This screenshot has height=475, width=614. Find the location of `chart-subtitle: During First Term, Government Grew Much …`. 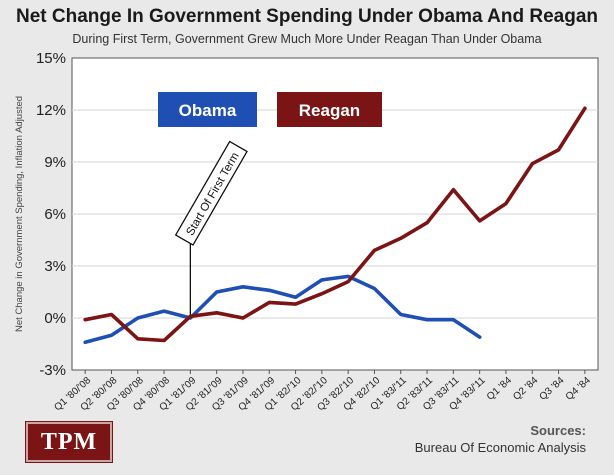

chart-subtitle: During First Term, Government Grew Much … is located at coordinates (307, 39).